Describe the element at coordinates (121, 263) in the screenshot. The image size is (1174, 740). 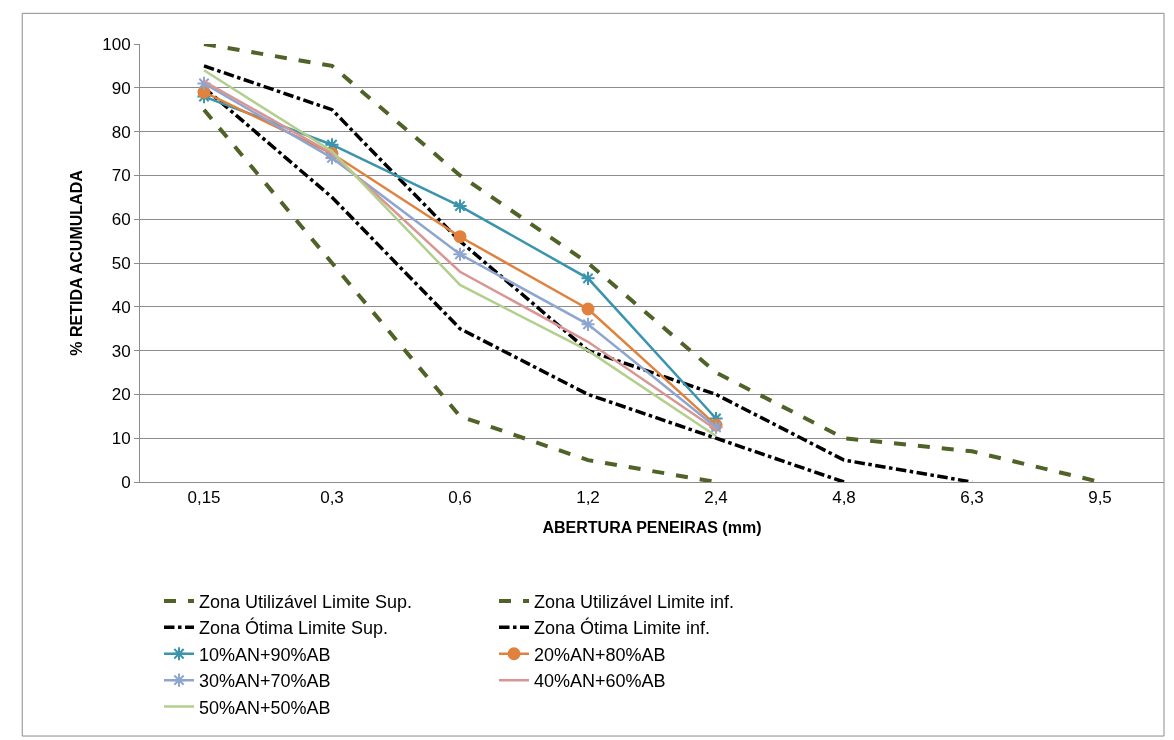
I see `y-tick-label: 50` at that location.